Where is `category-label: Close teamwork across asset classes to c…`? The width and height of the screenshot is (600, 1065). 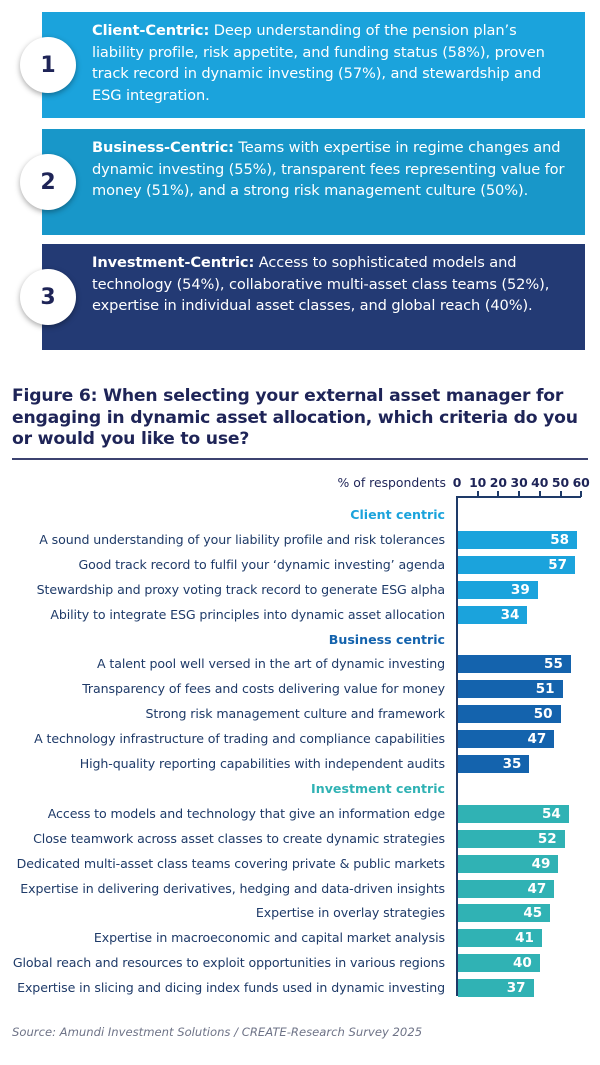
category-label: Close teamwork across asset classes to c… is located at coordinates (239, 838).